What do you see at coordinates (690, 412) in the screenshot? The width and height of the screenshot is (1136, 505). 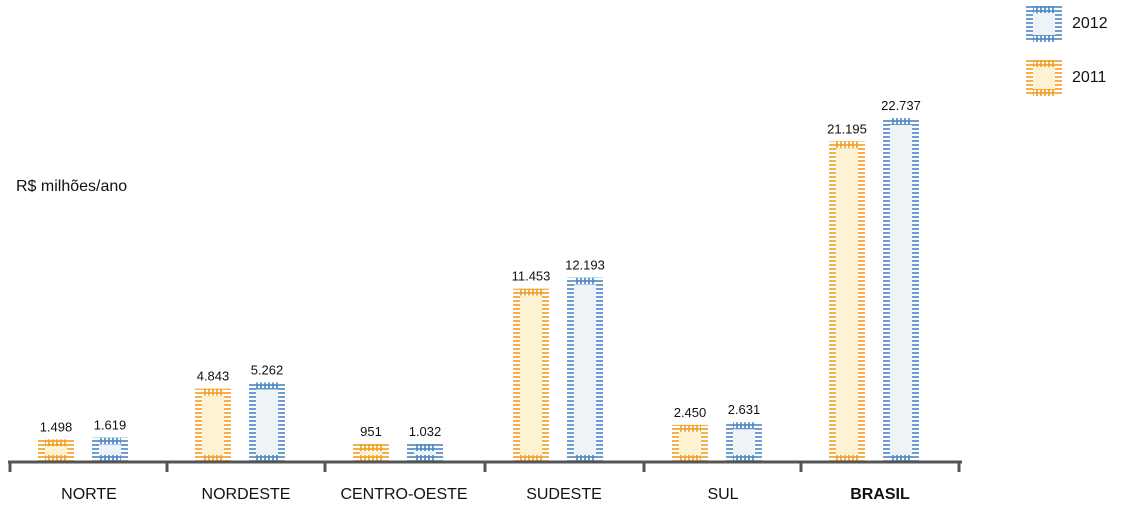 I see `data-label-sul-2011: 2.450` at bounding box center [690, 412].